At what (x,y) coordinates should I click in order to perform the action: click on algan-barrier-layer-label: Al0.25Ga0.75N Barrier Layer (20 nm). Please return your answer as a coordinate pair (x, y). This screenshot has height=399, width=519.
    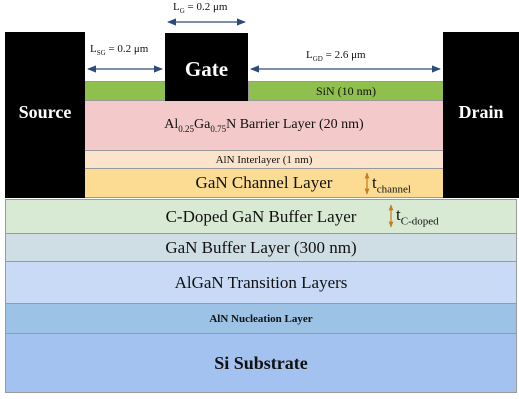
    Looking at the image, I should click on (264, 125).